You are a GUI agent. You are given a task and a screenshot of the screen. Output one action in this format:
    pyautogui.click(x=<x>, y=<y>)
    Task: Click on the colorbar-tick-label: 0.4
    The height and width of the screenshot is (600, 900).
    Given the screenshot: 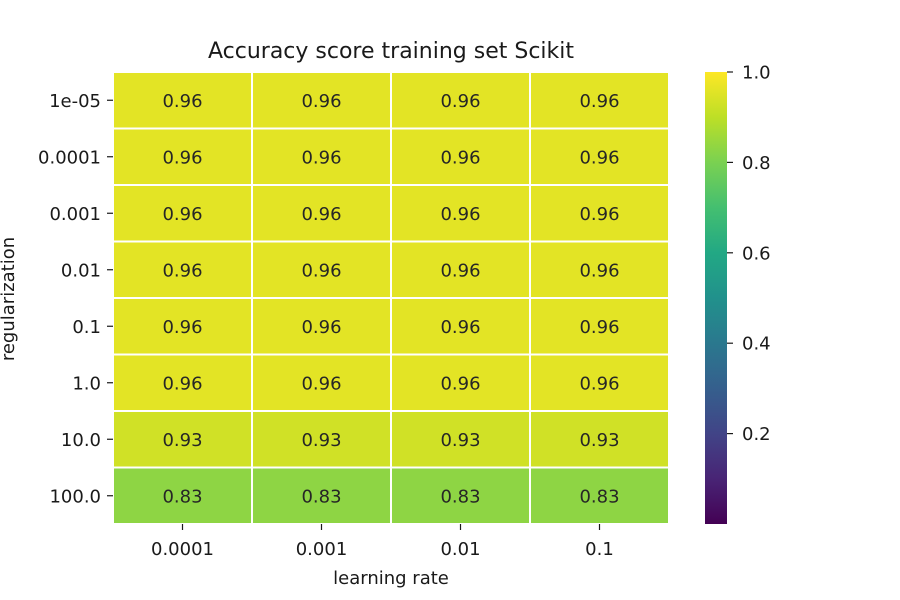 What is the action you would take?
    pyautogui.click(x=756, y=344)
    